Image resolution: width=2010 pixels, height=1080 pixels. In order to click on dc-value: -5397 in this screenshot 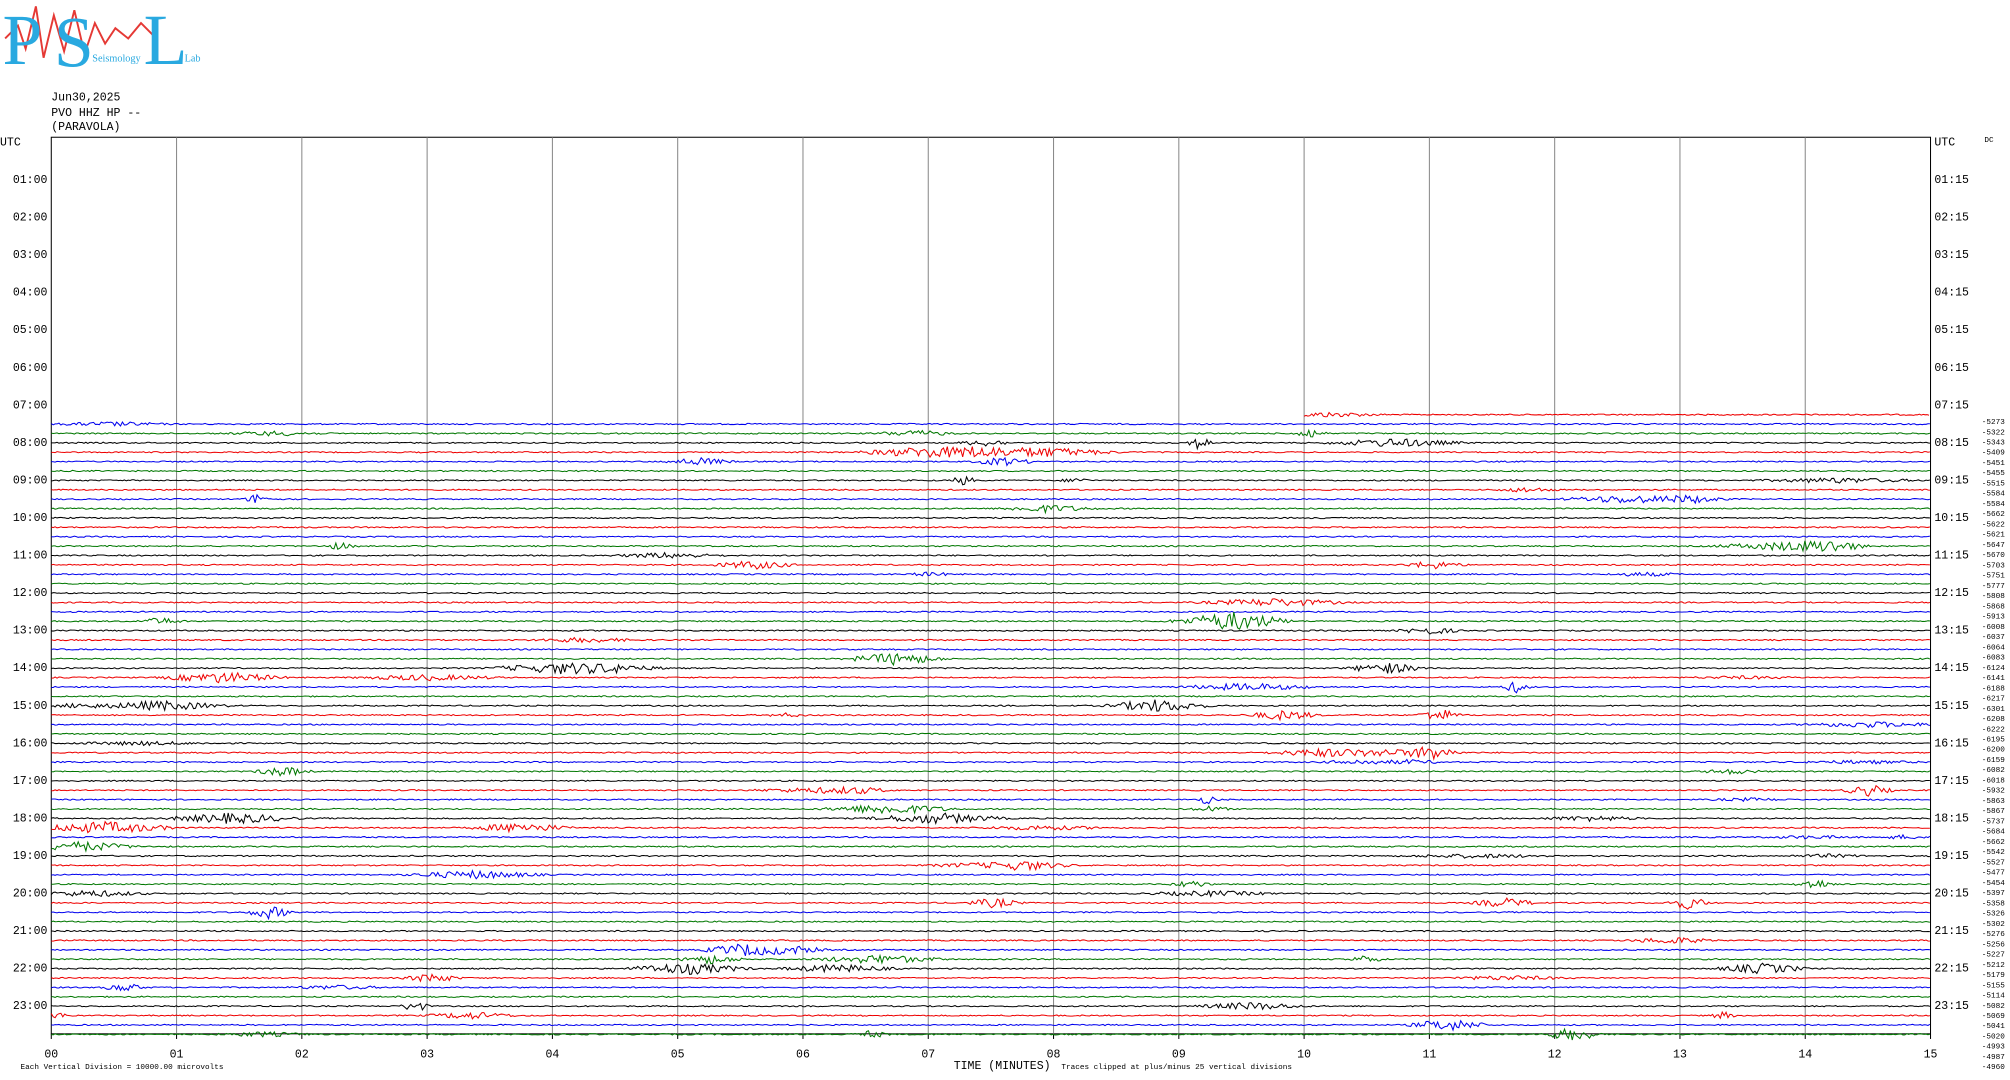, I will do `click(1993, 894)`.